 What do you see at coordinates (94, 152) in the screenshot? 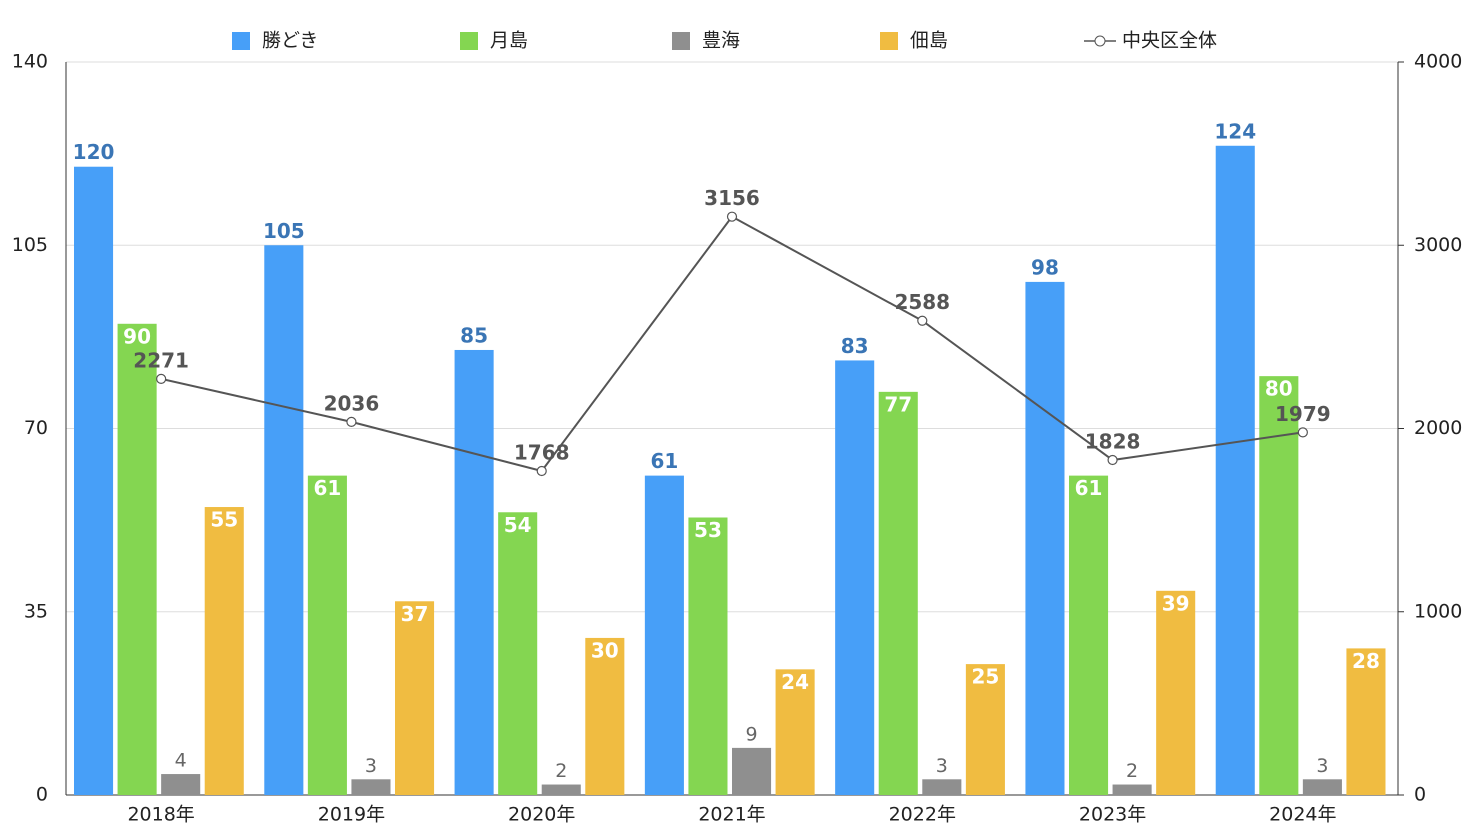
I see `data-label: 120` at bounding box center [94, 152].